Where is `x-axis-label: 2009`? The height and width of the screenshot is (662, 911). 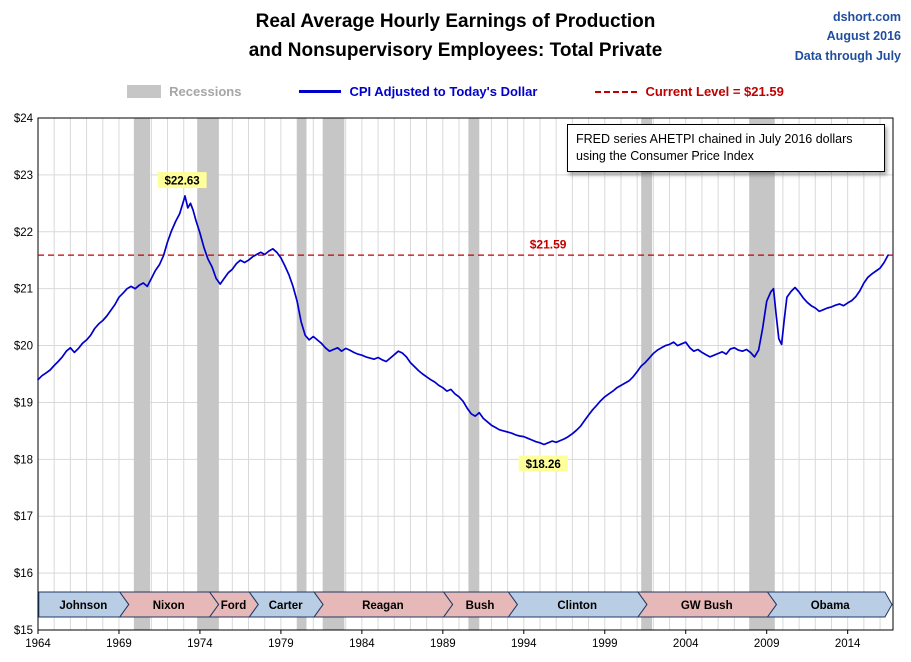
x-axis-label: 2009 is located at coordinates (767, 644).